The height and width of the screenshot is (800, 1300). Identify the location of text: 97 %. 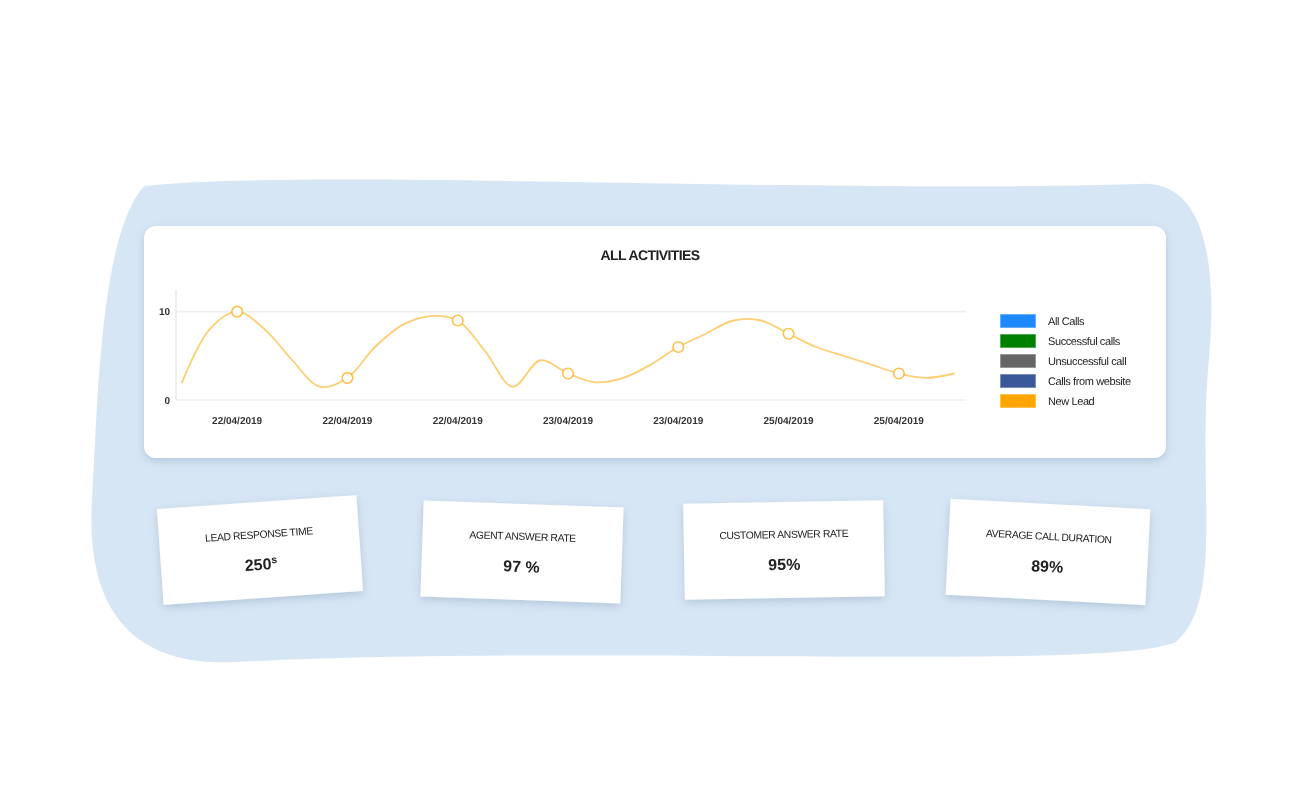
(521, 567).